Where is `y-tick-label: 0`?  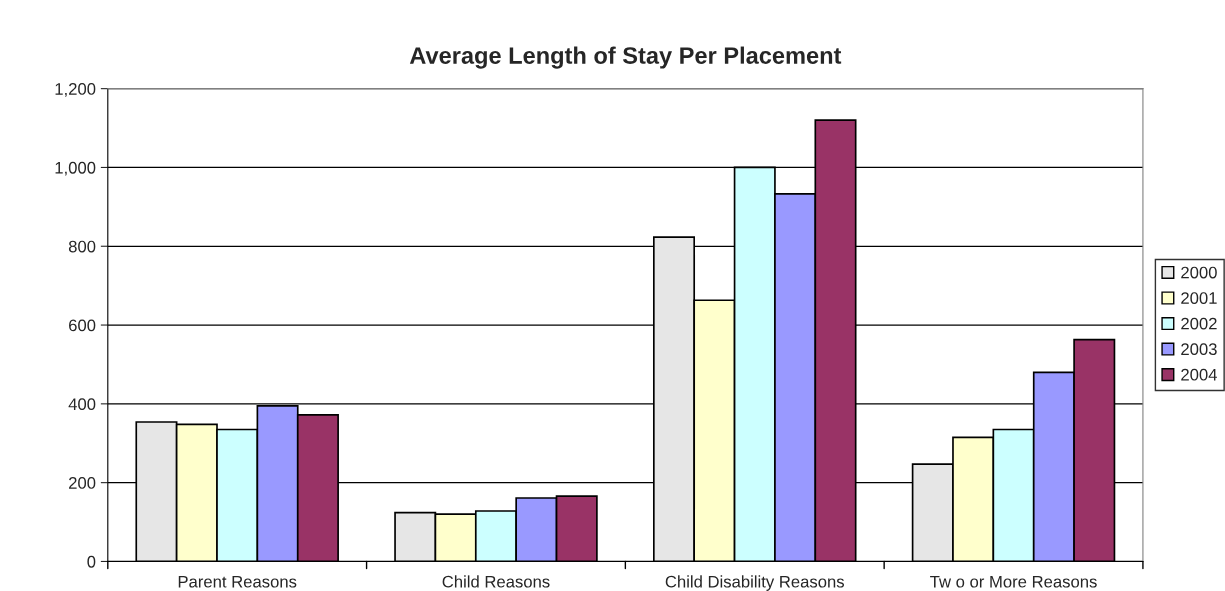 y-tick-label: 0 is located at coordinates (91, 561).